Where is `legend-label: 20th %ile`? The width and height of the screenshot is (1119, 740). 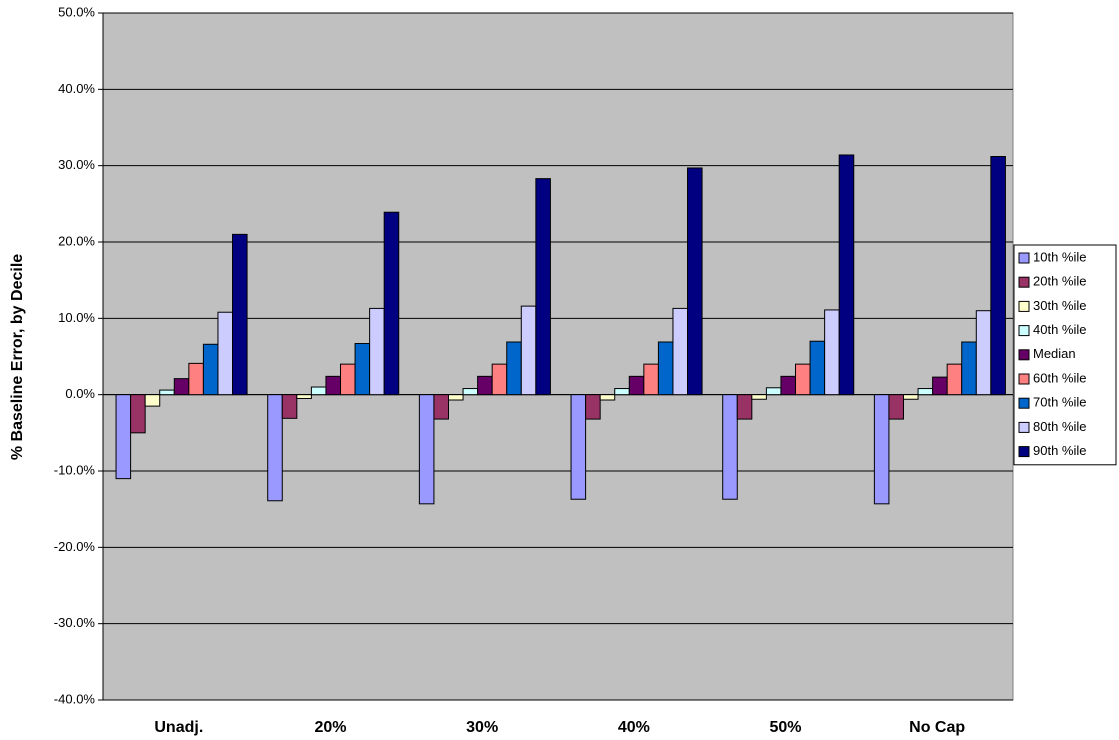 legend-label: 20th %ile is located at coordinates (1059, 281).